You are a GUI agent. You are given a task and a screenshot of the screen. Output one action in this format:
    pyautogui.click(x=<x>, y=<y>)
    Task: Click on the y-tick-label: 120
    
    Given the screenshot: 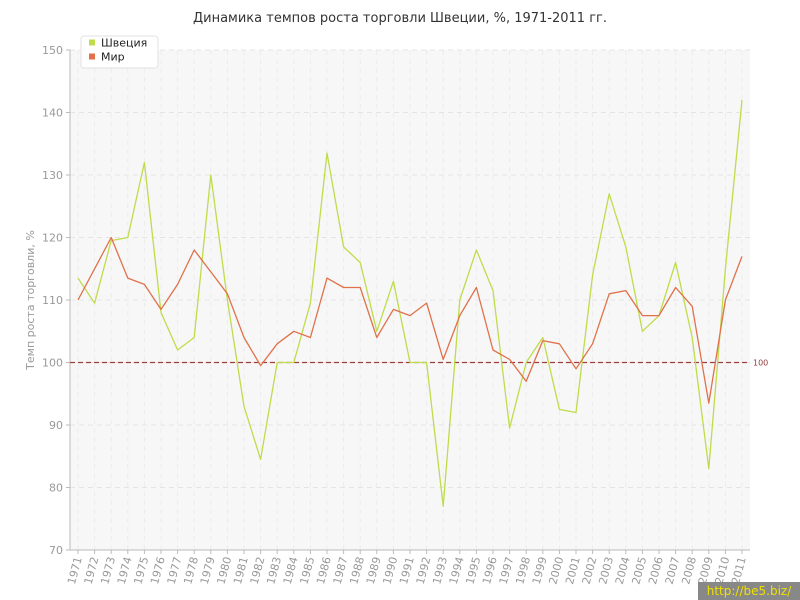 What is the action you would take?
    pyautogui.click(x=52, y=238)
    